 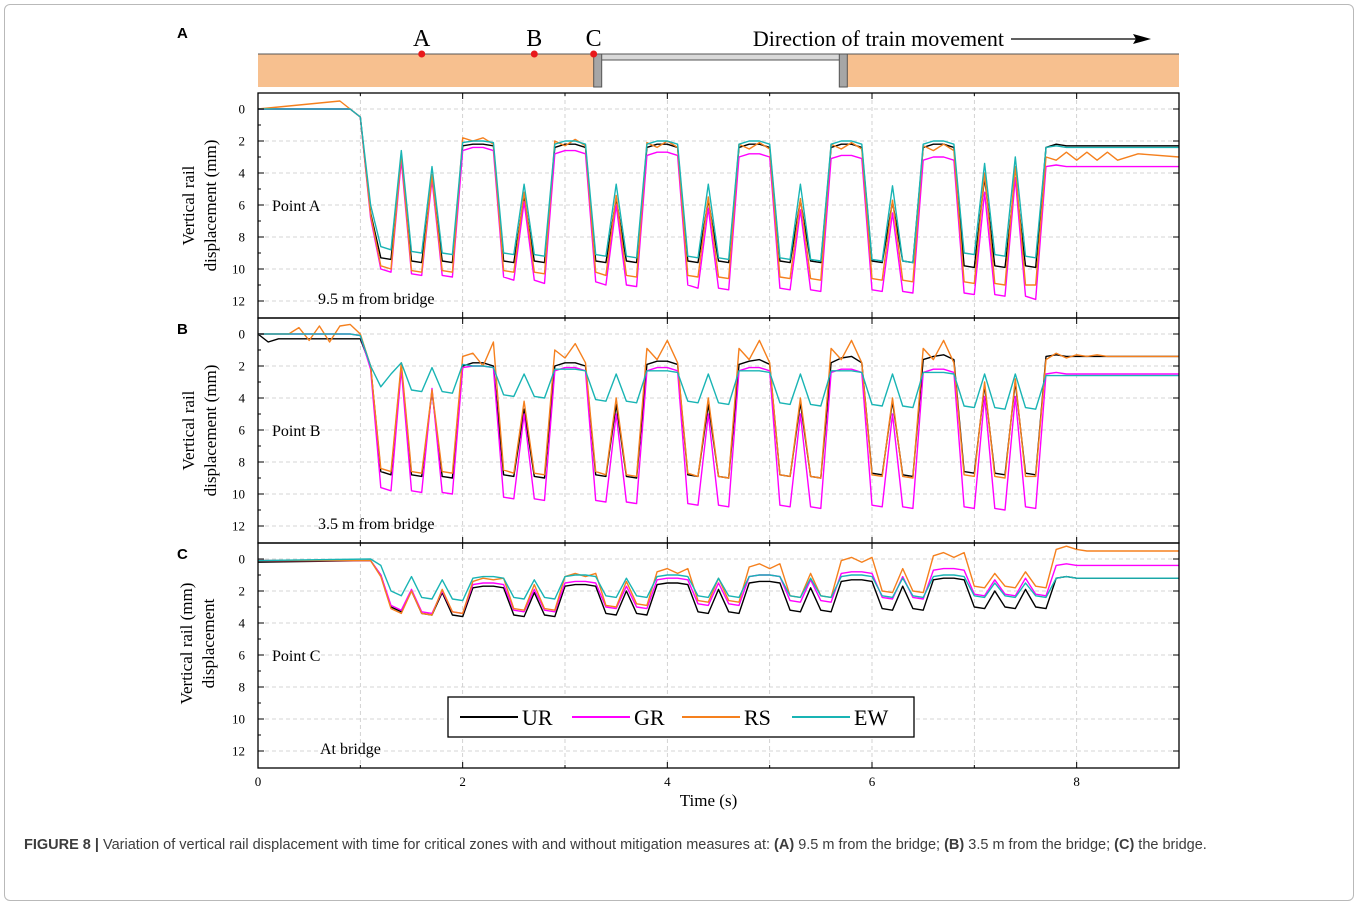 What do you see at coordinates (534, 54) in the screenshot?
I see `point-marker-B` at bounding box center [534, 54].